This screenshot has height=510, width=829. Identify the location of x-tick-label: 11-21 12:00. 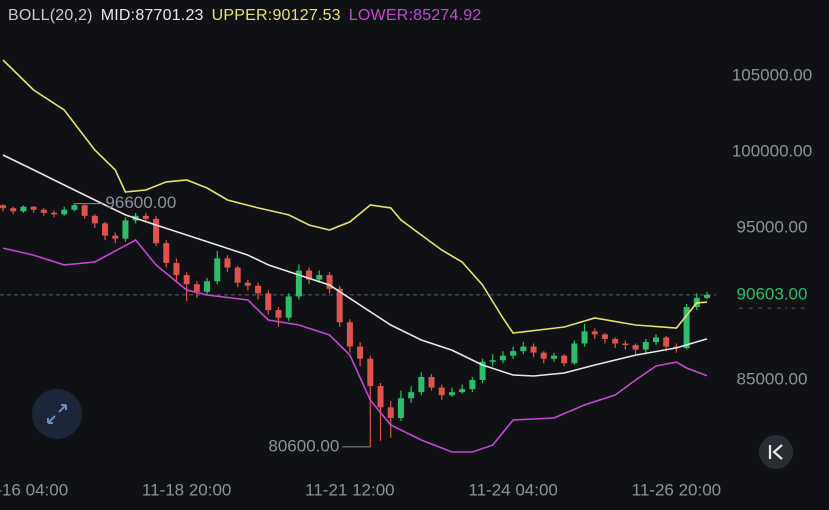
(349, 489).